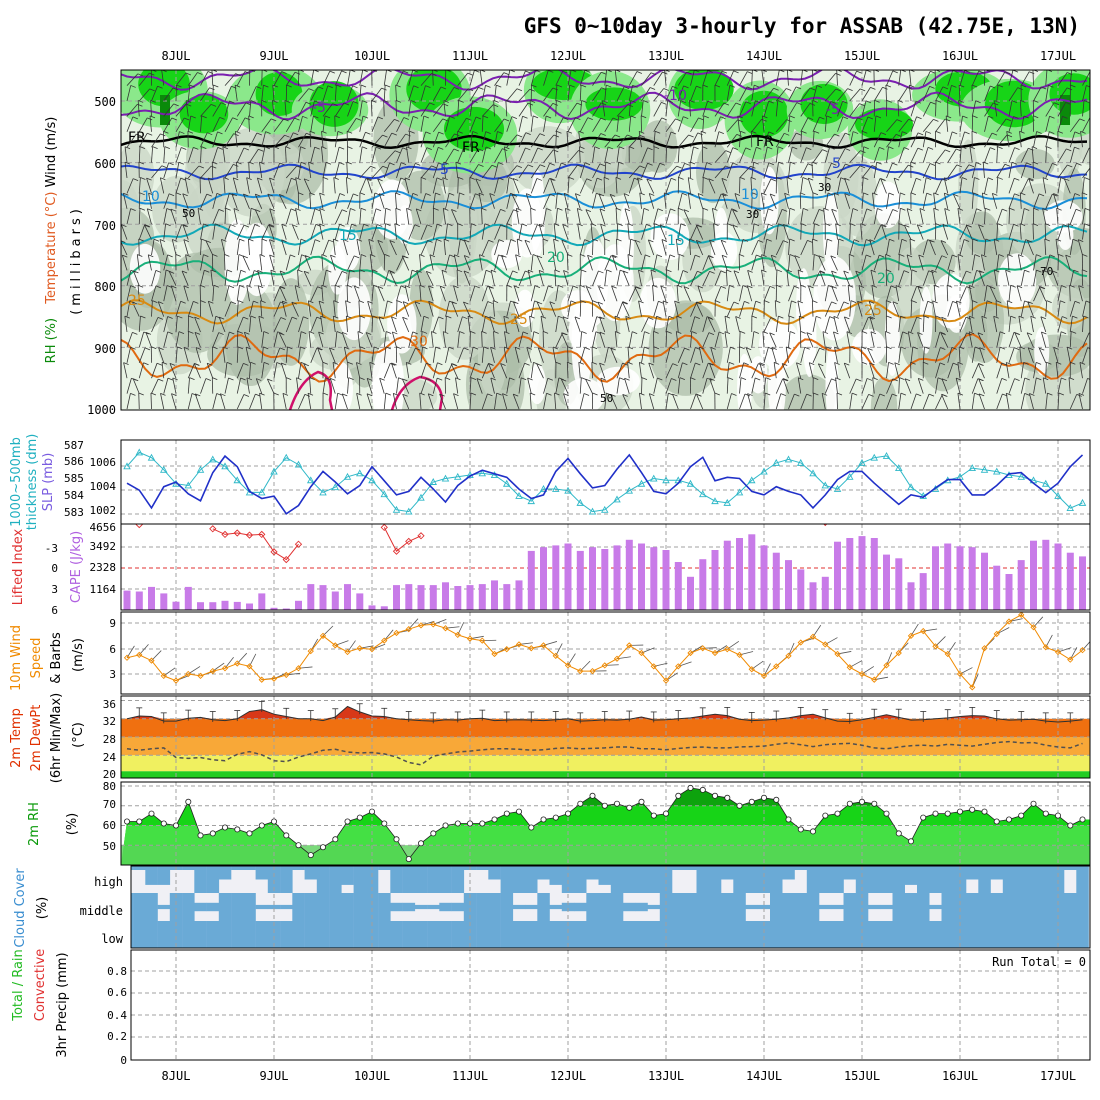 This screenshot has height=1100, width=1100. Describe the element at coordinates (225, 534) in the screenshot. I see `li-point` at that location.